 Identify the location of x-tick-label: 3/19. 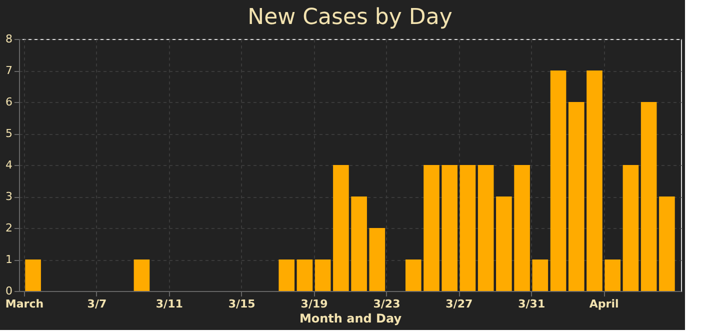
(314, 304).